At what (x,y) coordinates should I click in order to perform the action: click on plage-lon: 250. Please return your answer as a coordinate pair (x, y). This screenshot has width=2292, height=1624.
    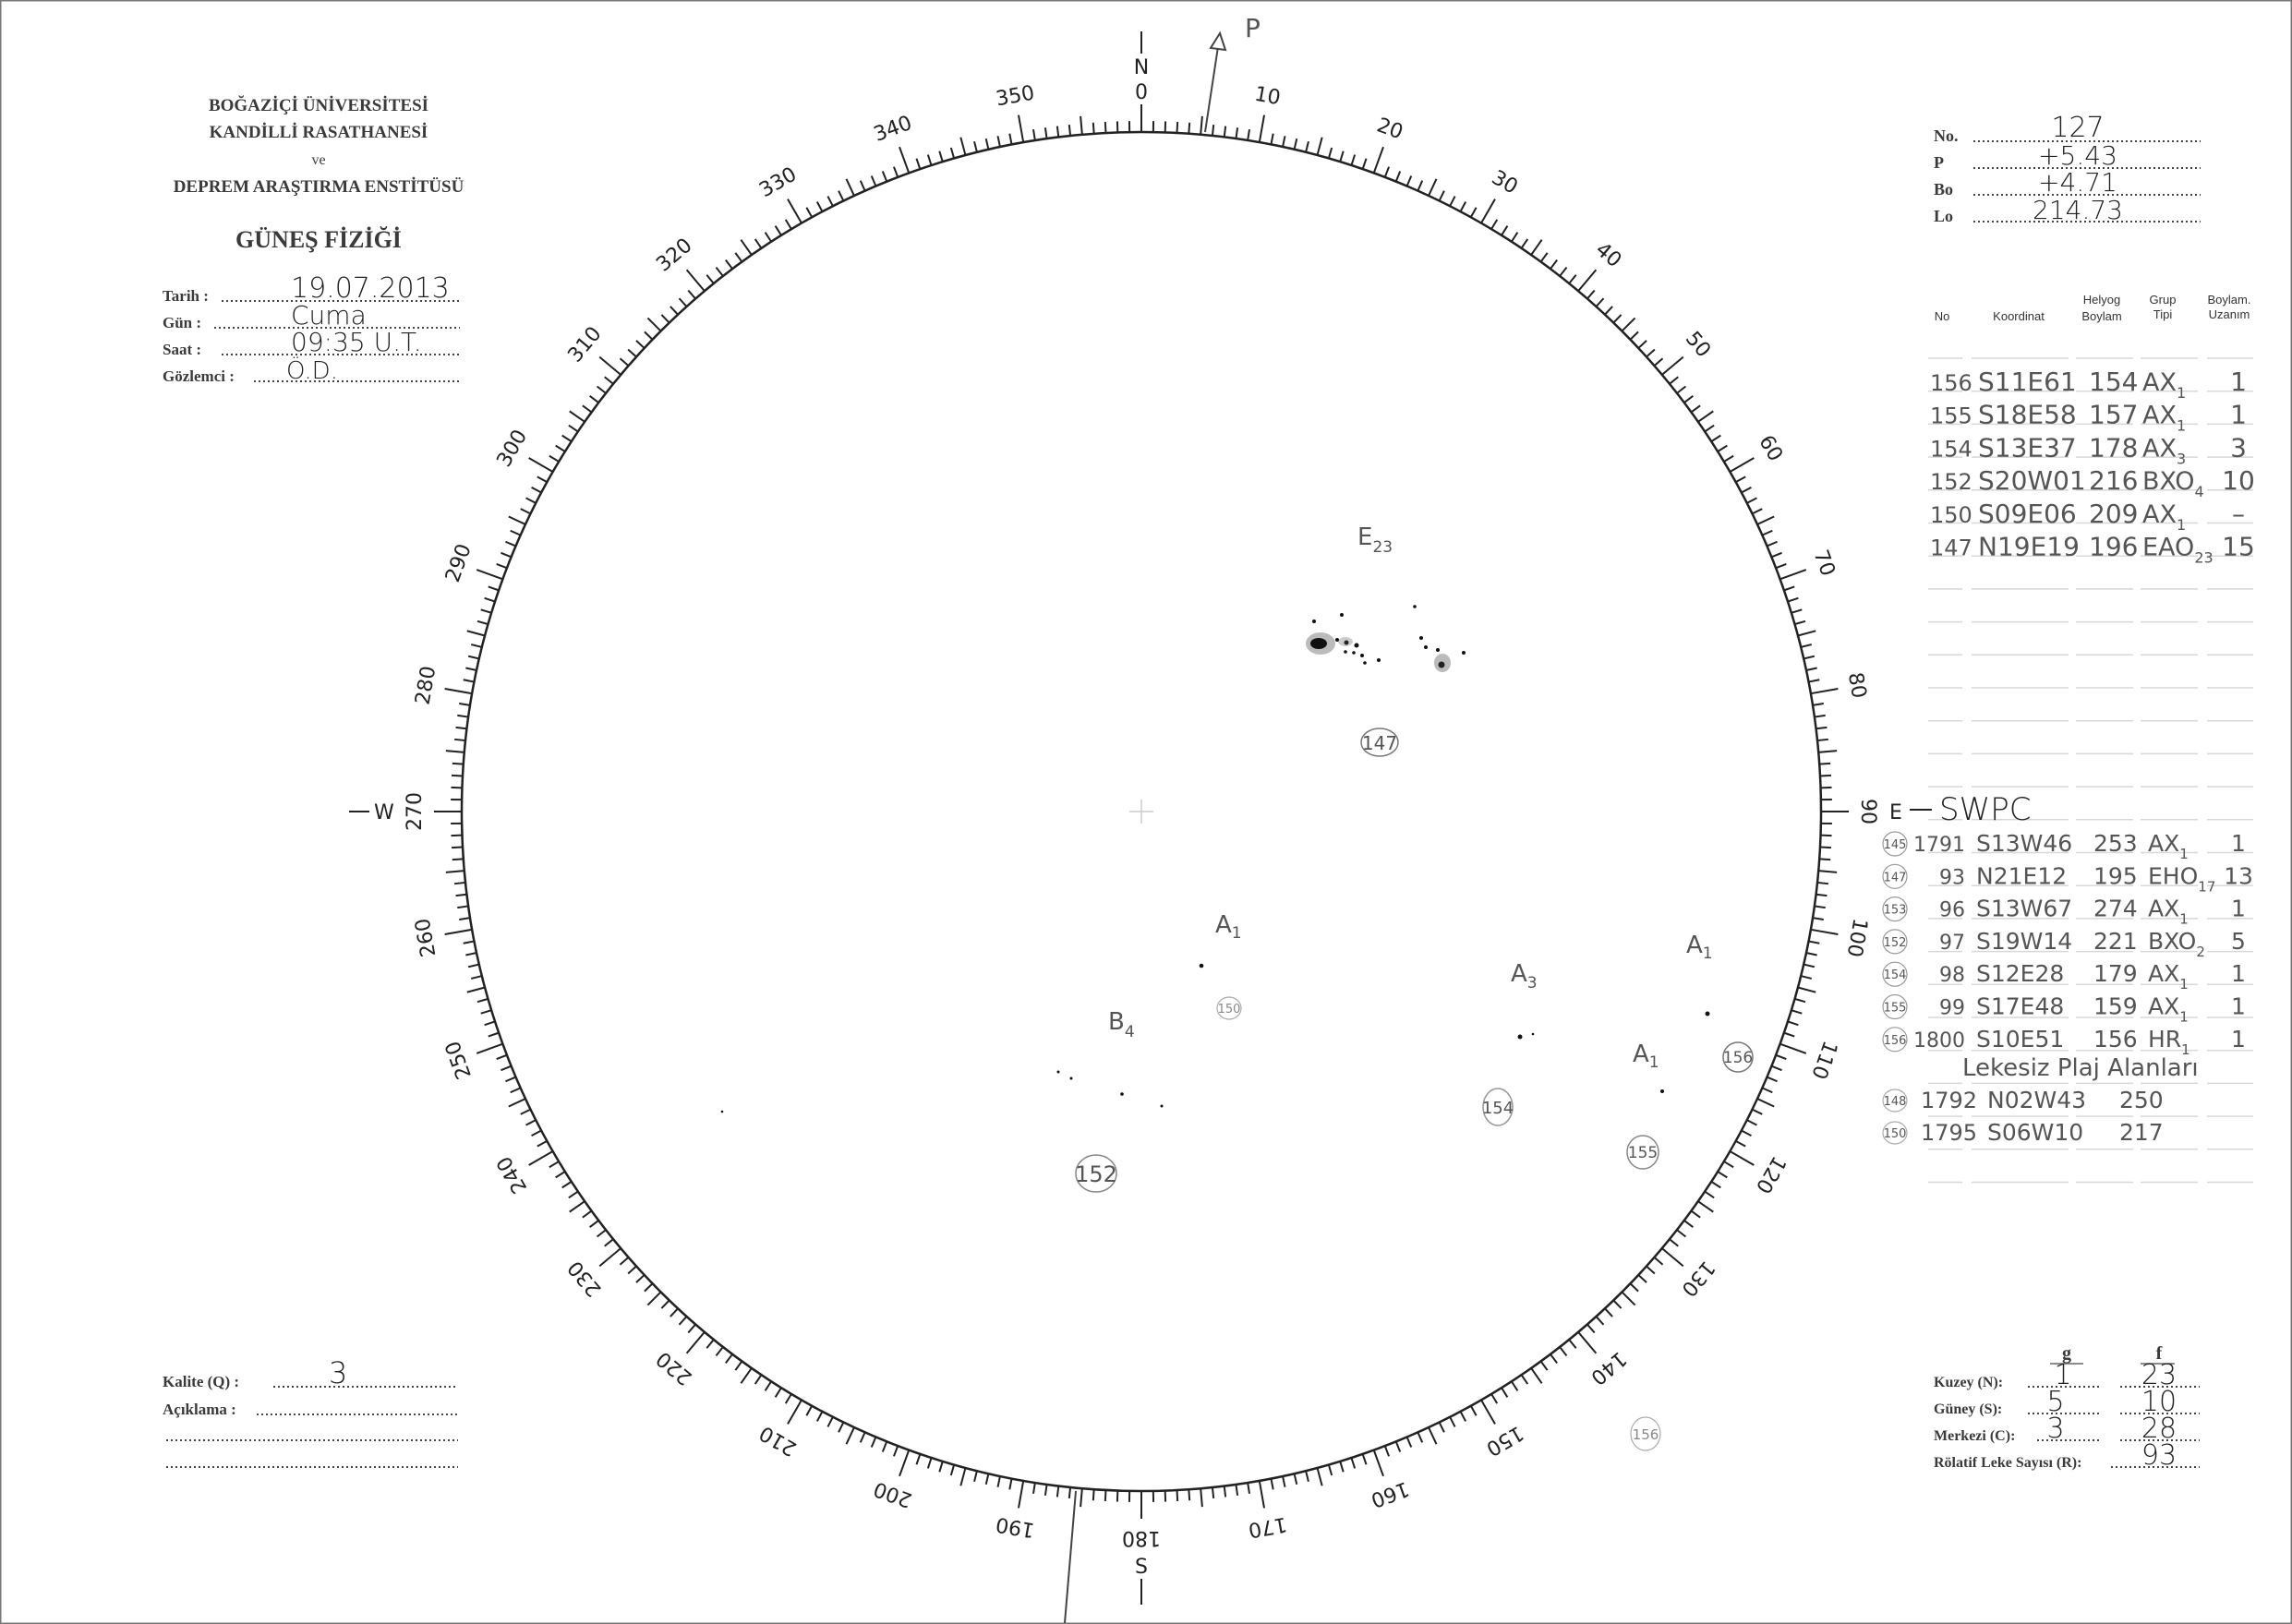
    Looking at the image, I should click on (2141, 1100).